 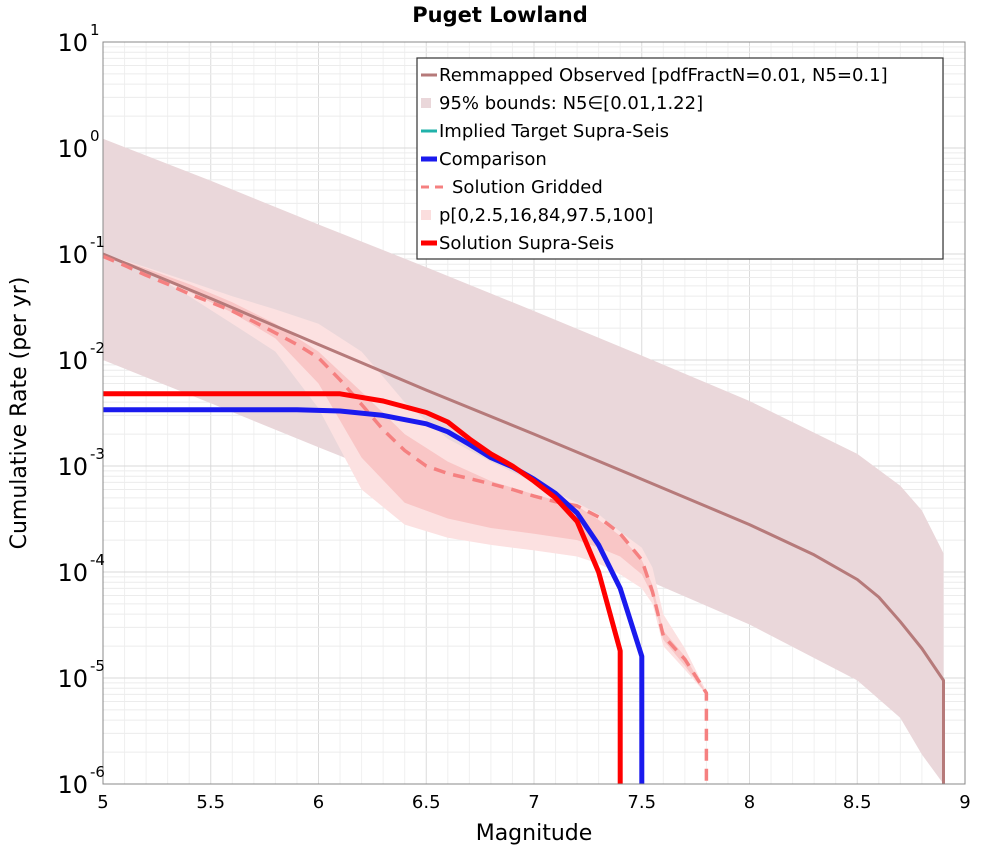 What do you see at coordinates (493, 159) in the screenshot?
I see `legend-item-3-label: Comparison` at bounding box center [493, 159].